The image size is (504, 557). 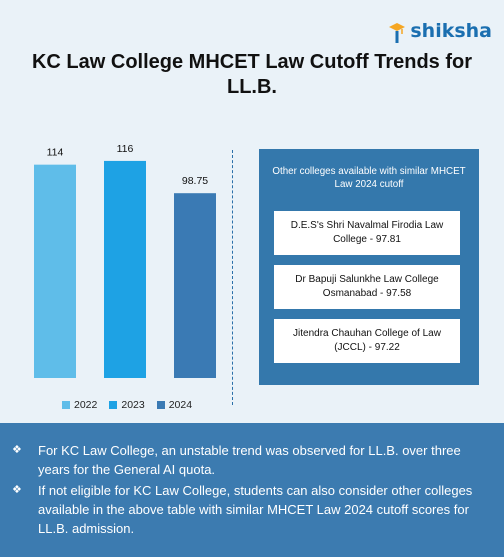 I want to click on legend-item-2022: 2022, so click(x=79, y=405).